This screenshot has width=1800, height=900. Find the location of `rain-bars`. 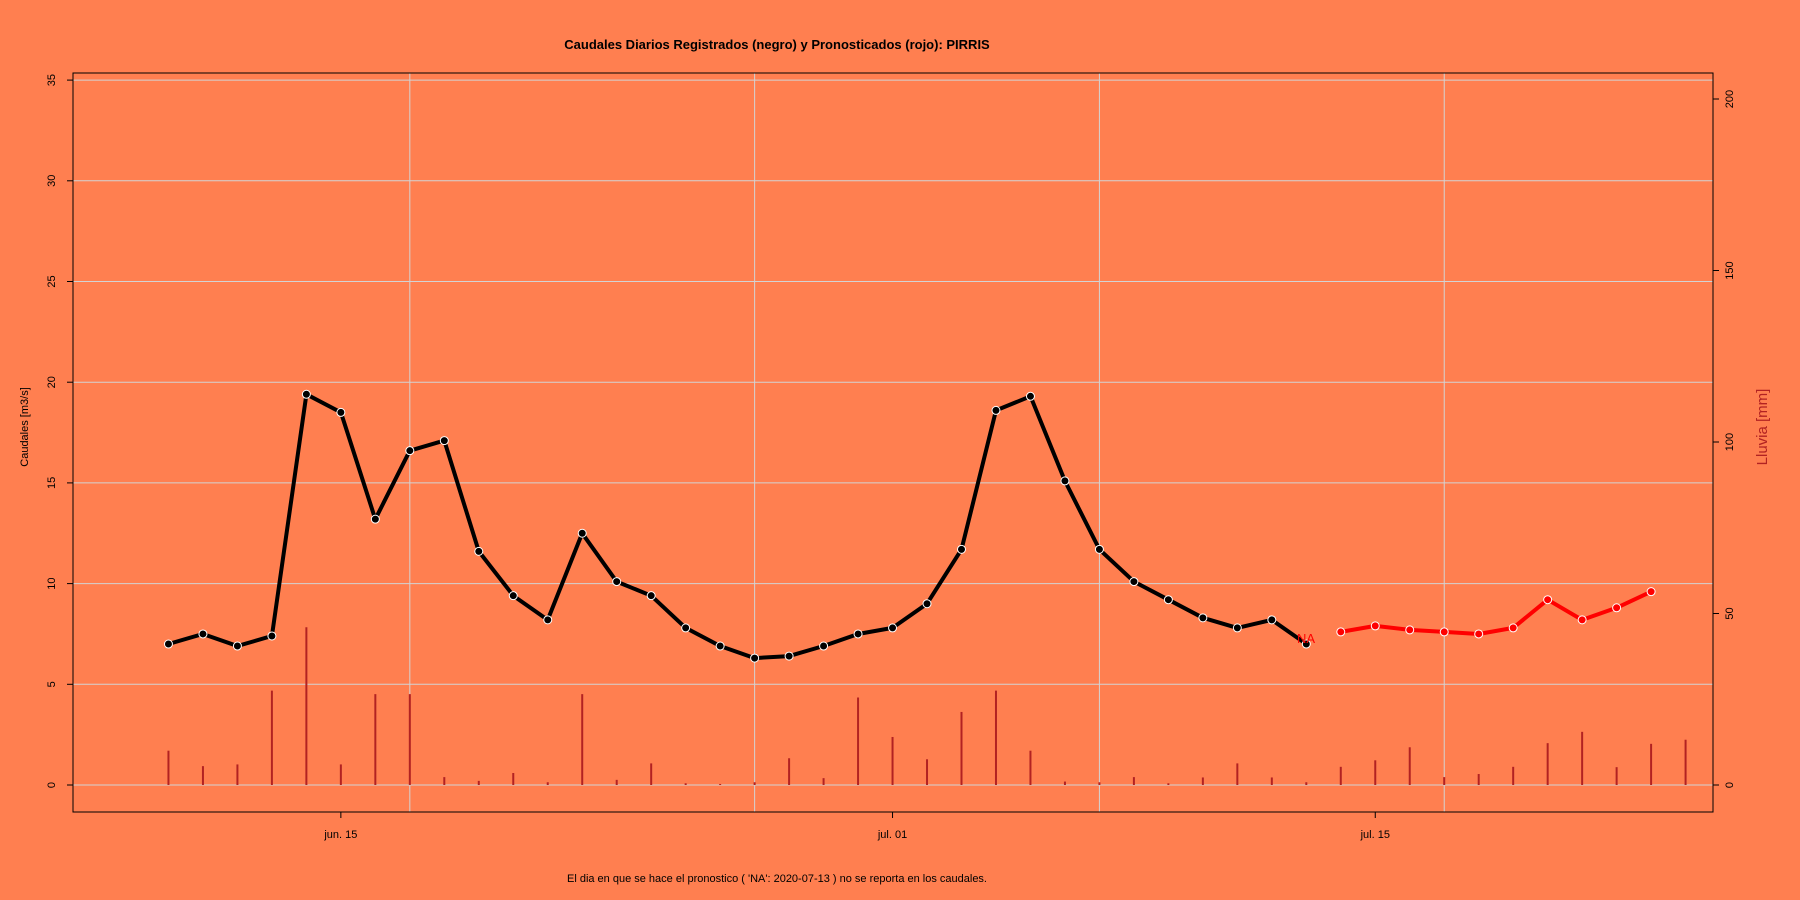

rain-bars is located at coordinates (927, 706).